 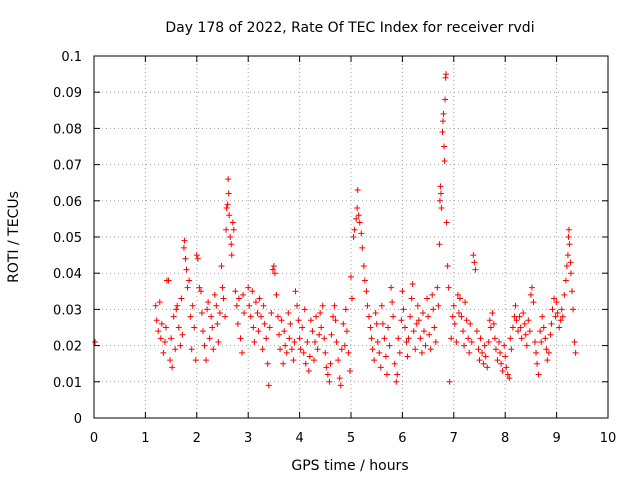 I want to click on y-tick-label: 0.01, so click(x=67, y=383).